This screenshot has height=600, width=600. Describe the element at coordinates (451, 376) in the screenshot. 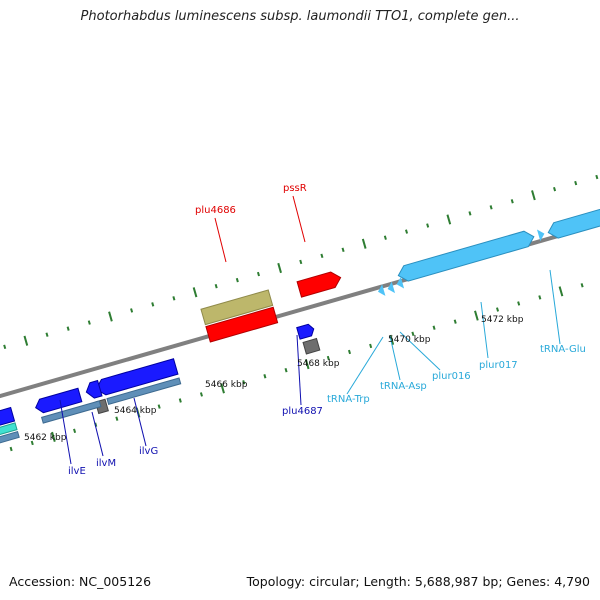

I see `label-plur016: plur016` at that location.